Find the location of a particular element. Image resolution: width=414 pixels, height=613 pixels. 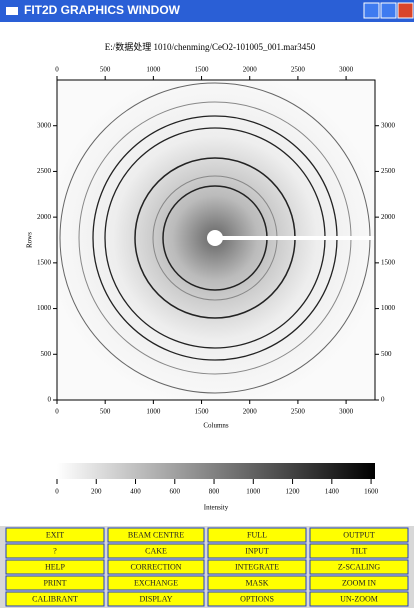

x-tick-label-top: 1500 is located at coordinates (202, 70).